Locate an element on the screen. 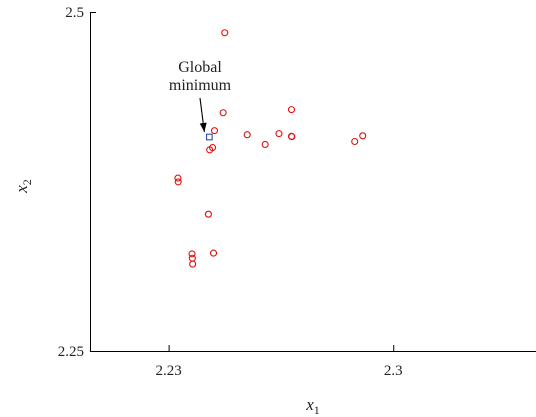  x-axis-title-sub: 1 is located at coordinates (317, 410).